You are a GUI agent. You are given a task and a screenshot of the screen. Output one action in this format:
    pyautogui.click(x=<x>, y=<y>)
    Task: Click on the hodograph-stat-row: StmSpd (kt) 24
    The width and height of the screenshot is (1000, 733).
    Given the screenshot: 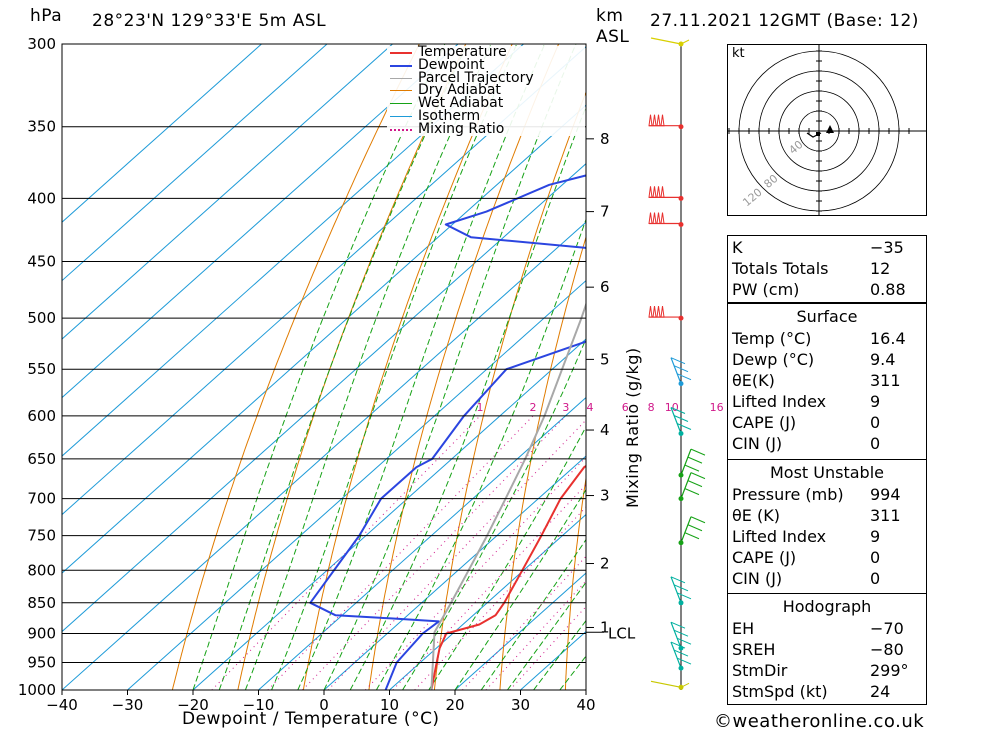 What is the action you would take?
    pyautogui.click(x=827, y=691)
    